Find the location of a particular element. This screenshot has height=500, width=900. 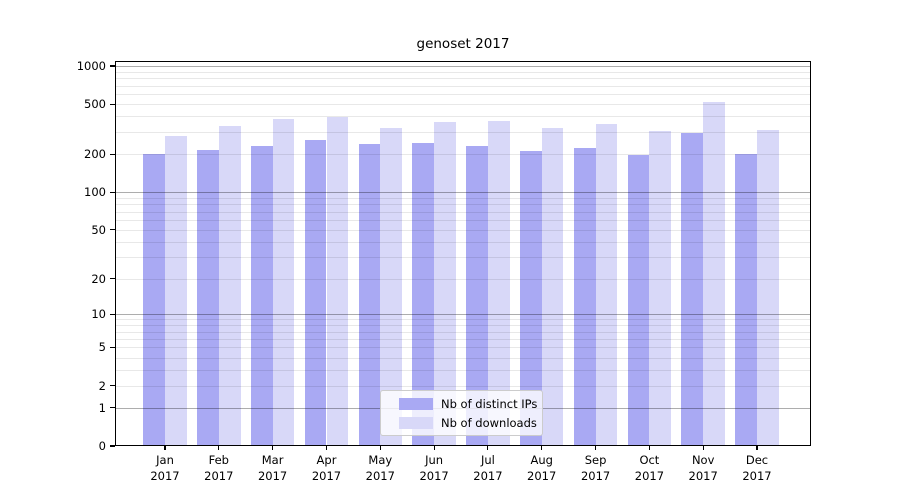

x-tick-oct is located at coordinates (649, 448).